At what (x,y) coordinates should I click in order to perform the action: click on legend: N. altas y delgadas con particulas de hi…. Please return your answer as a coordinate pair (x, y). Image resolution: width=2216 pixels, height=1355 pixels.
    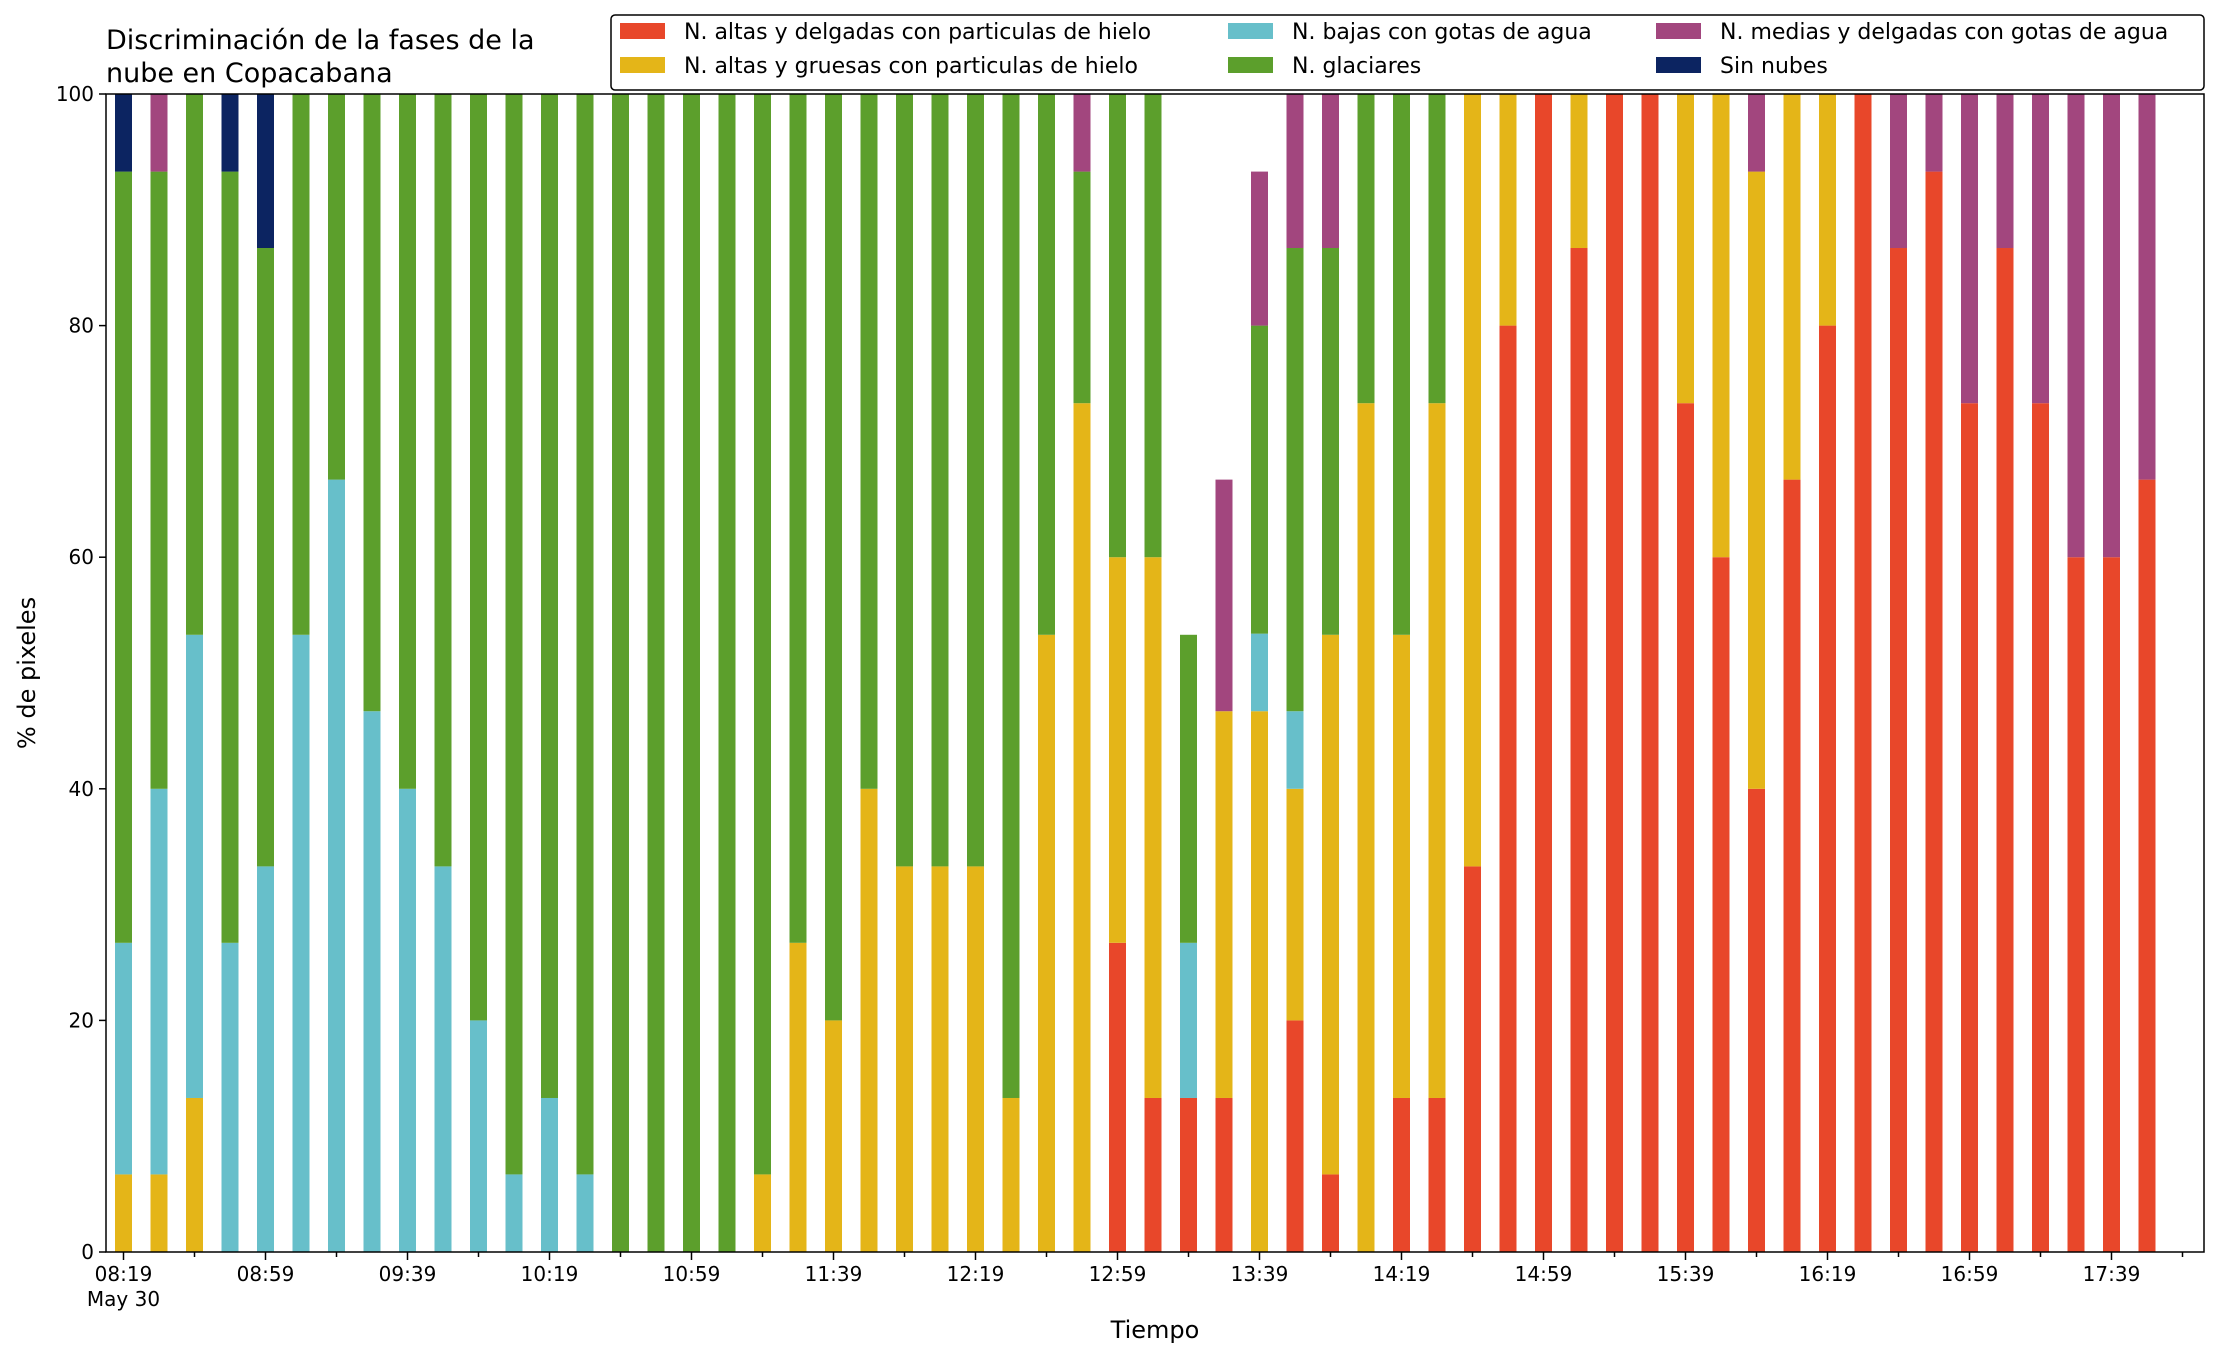
    Looking at the image, I should click on (1407, 52).